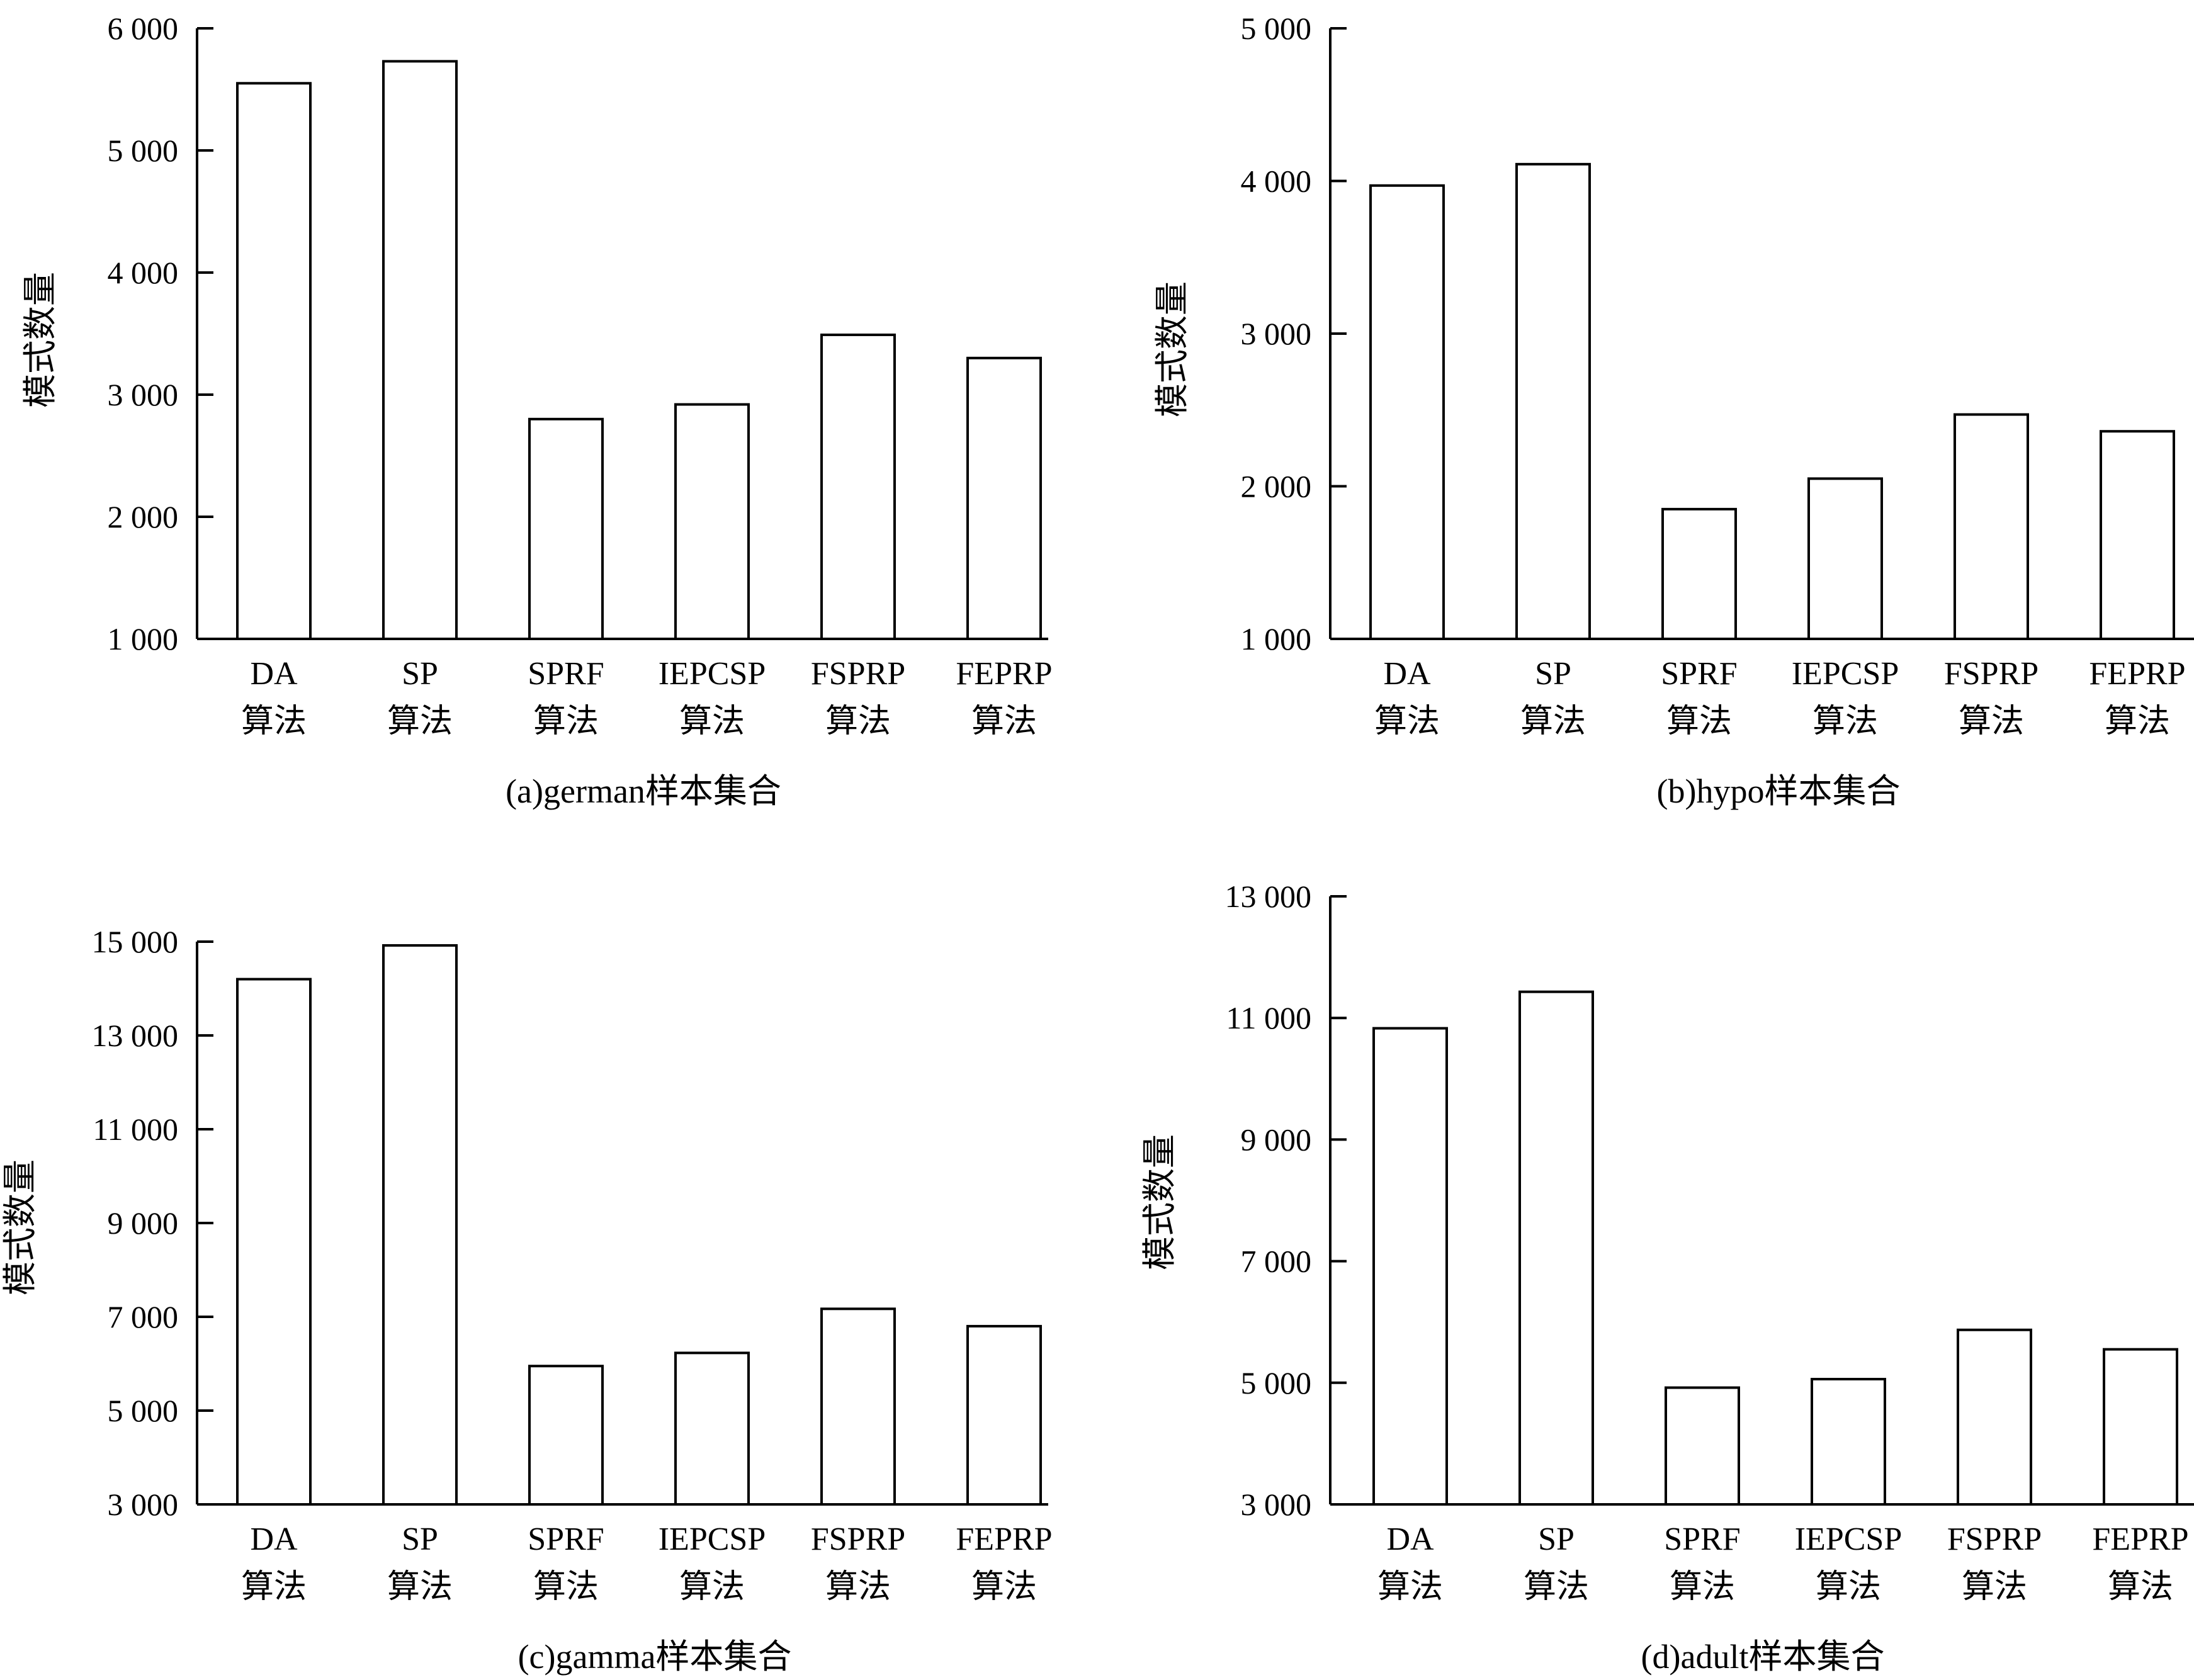 The width and height of the screenshot is (2194, 1680). What do you see at coordinates (1702, 1539) in the screenshot?
I see `chart-d-x-tick-label: SPRF` at bounding box center [1702, 1539].